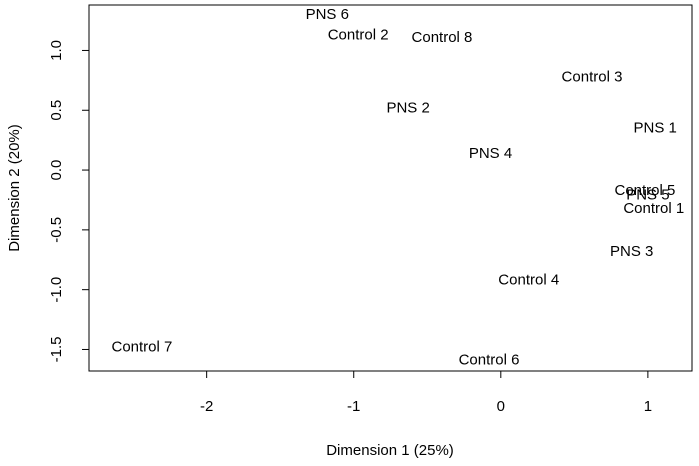  Describe the element at coordinates (206, 406) in the screenshot. I see `x-tick-label: -2` at that location.